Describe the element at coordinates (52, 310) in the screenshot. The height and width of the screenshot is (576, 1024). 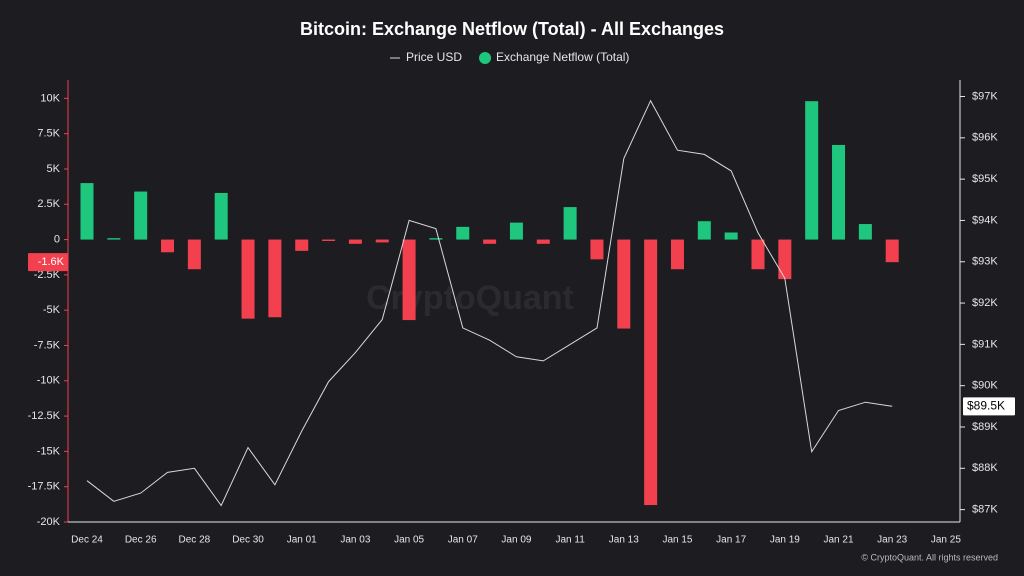
I see `y-tick-label: -5K` at that location.